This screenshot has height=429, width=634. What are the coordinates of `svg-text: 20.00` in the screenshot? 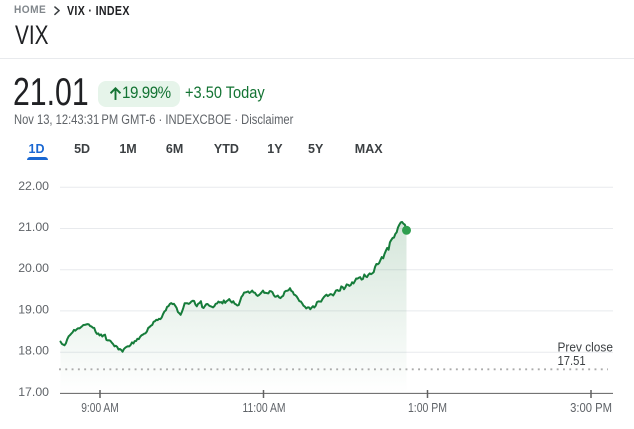 It's located at (33, 268).